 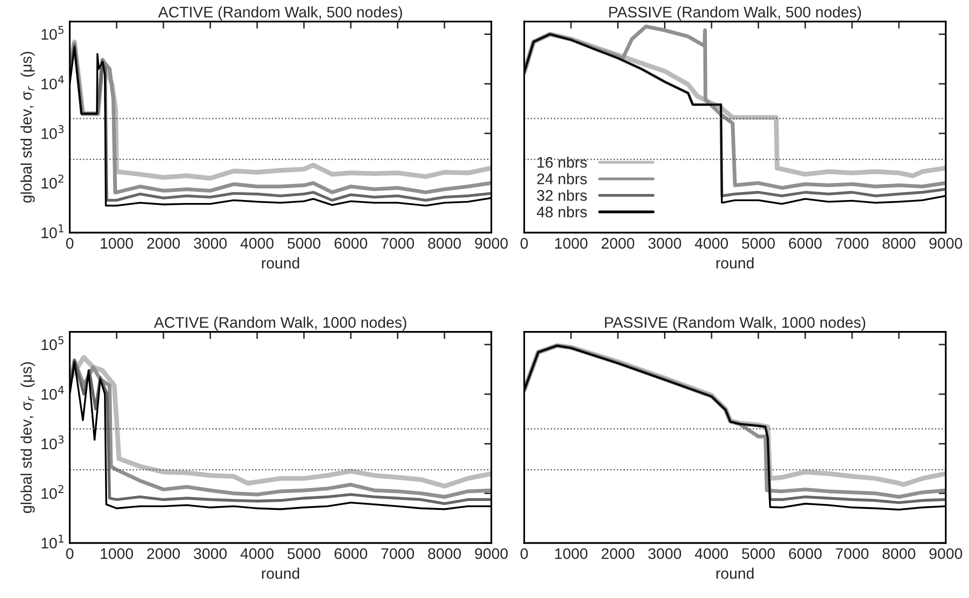 I want to click on chart-title: PASSIVE (Random Walk, 1000 nodes), so click(x=735, y=323).